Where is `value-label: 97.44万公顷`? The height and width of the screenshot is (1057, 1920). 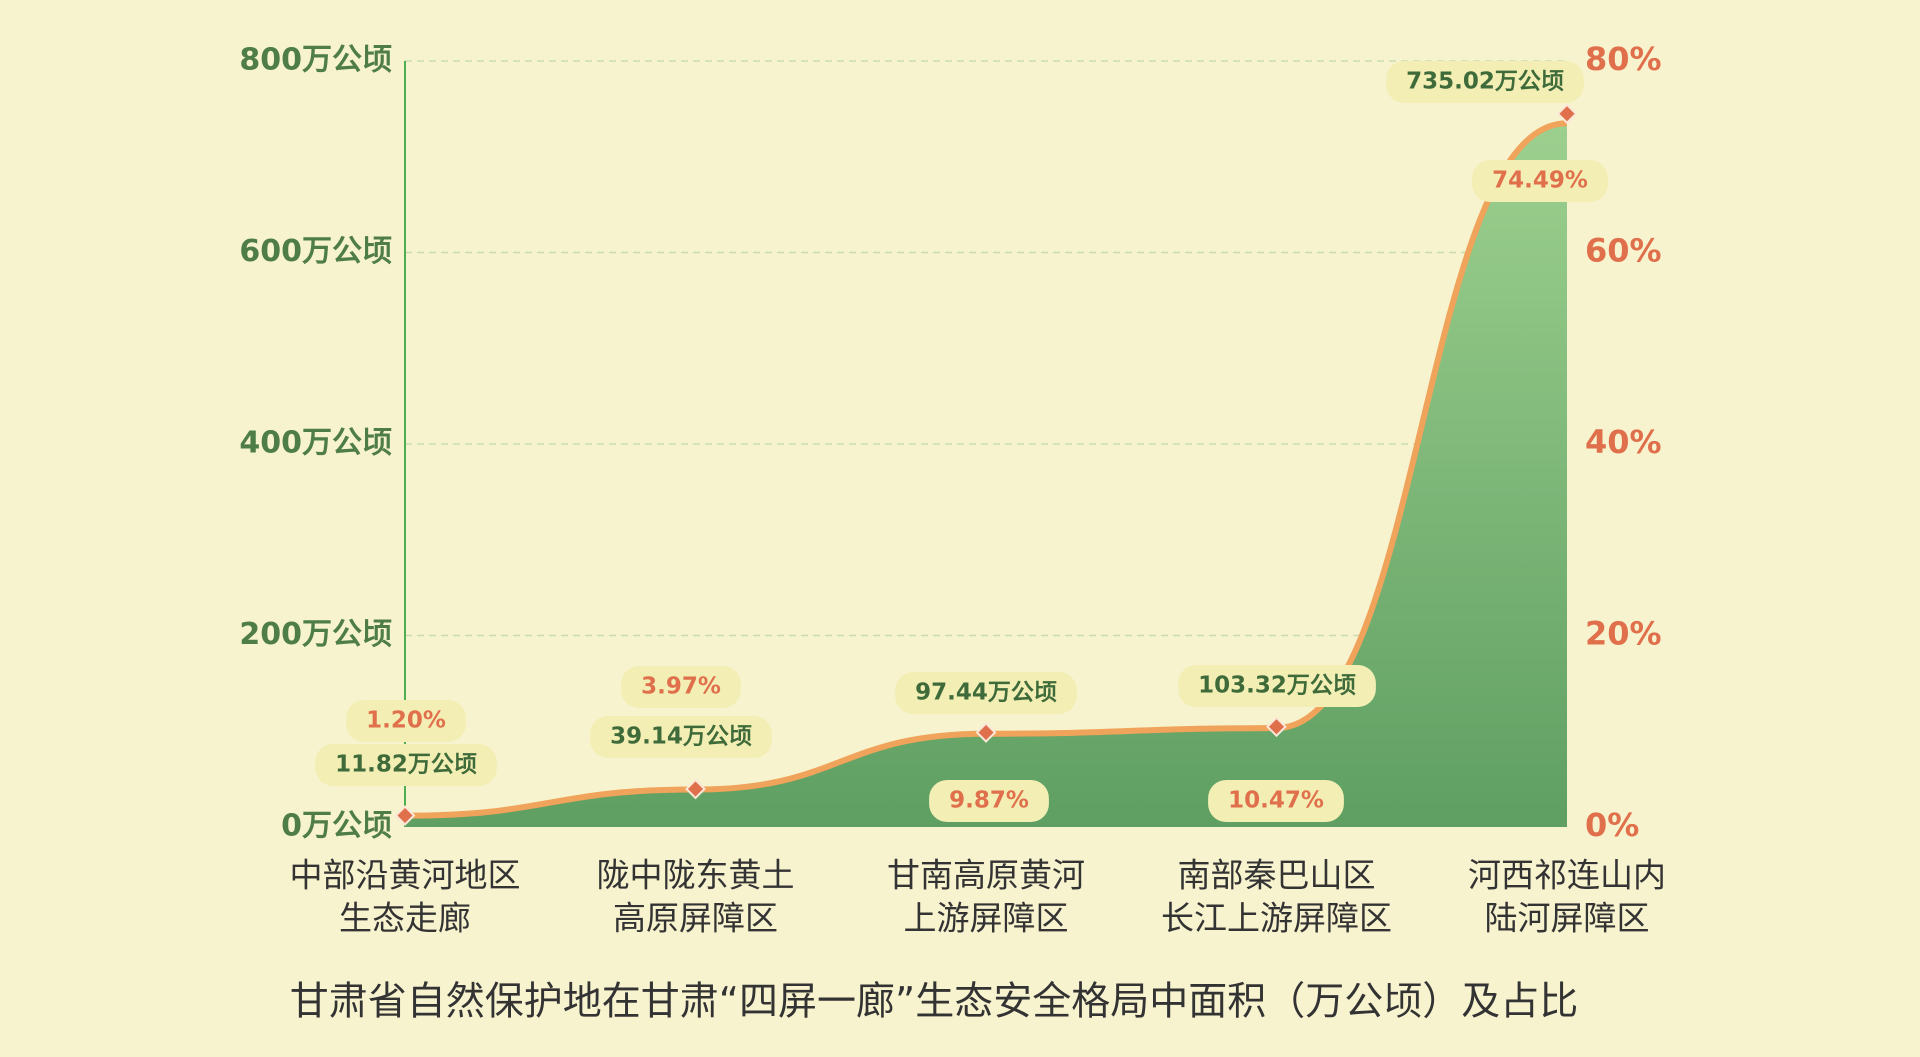
value-label: 97.44万公顷 is located at coordinates (986, 693).